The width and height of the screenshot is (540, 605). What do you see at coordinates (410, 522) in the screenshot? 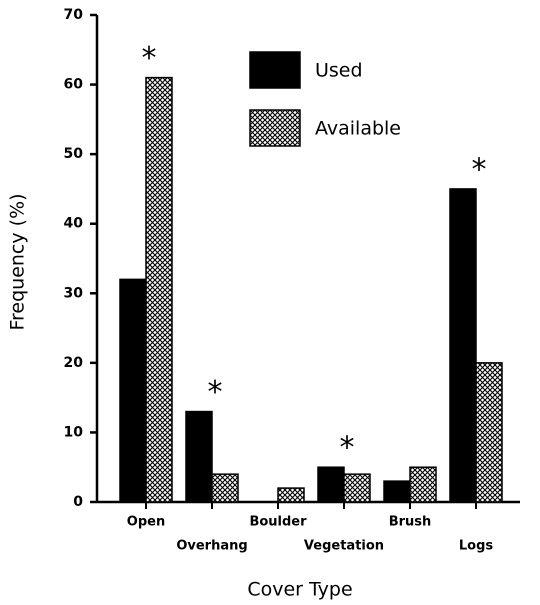
I see `x-tick-label: Brush` at bounding box center [410, 522].